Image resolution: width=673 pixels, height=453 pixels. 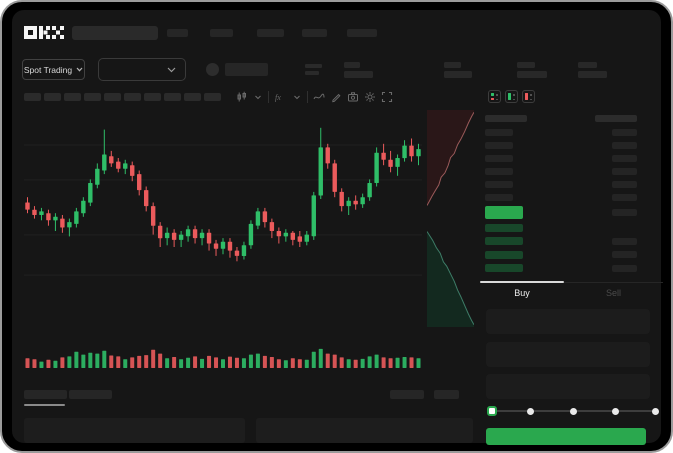 What do you see at coordinates (142, 69) in the screenshot?
I see `pair-dropdown` at bounding box center [142, 69].